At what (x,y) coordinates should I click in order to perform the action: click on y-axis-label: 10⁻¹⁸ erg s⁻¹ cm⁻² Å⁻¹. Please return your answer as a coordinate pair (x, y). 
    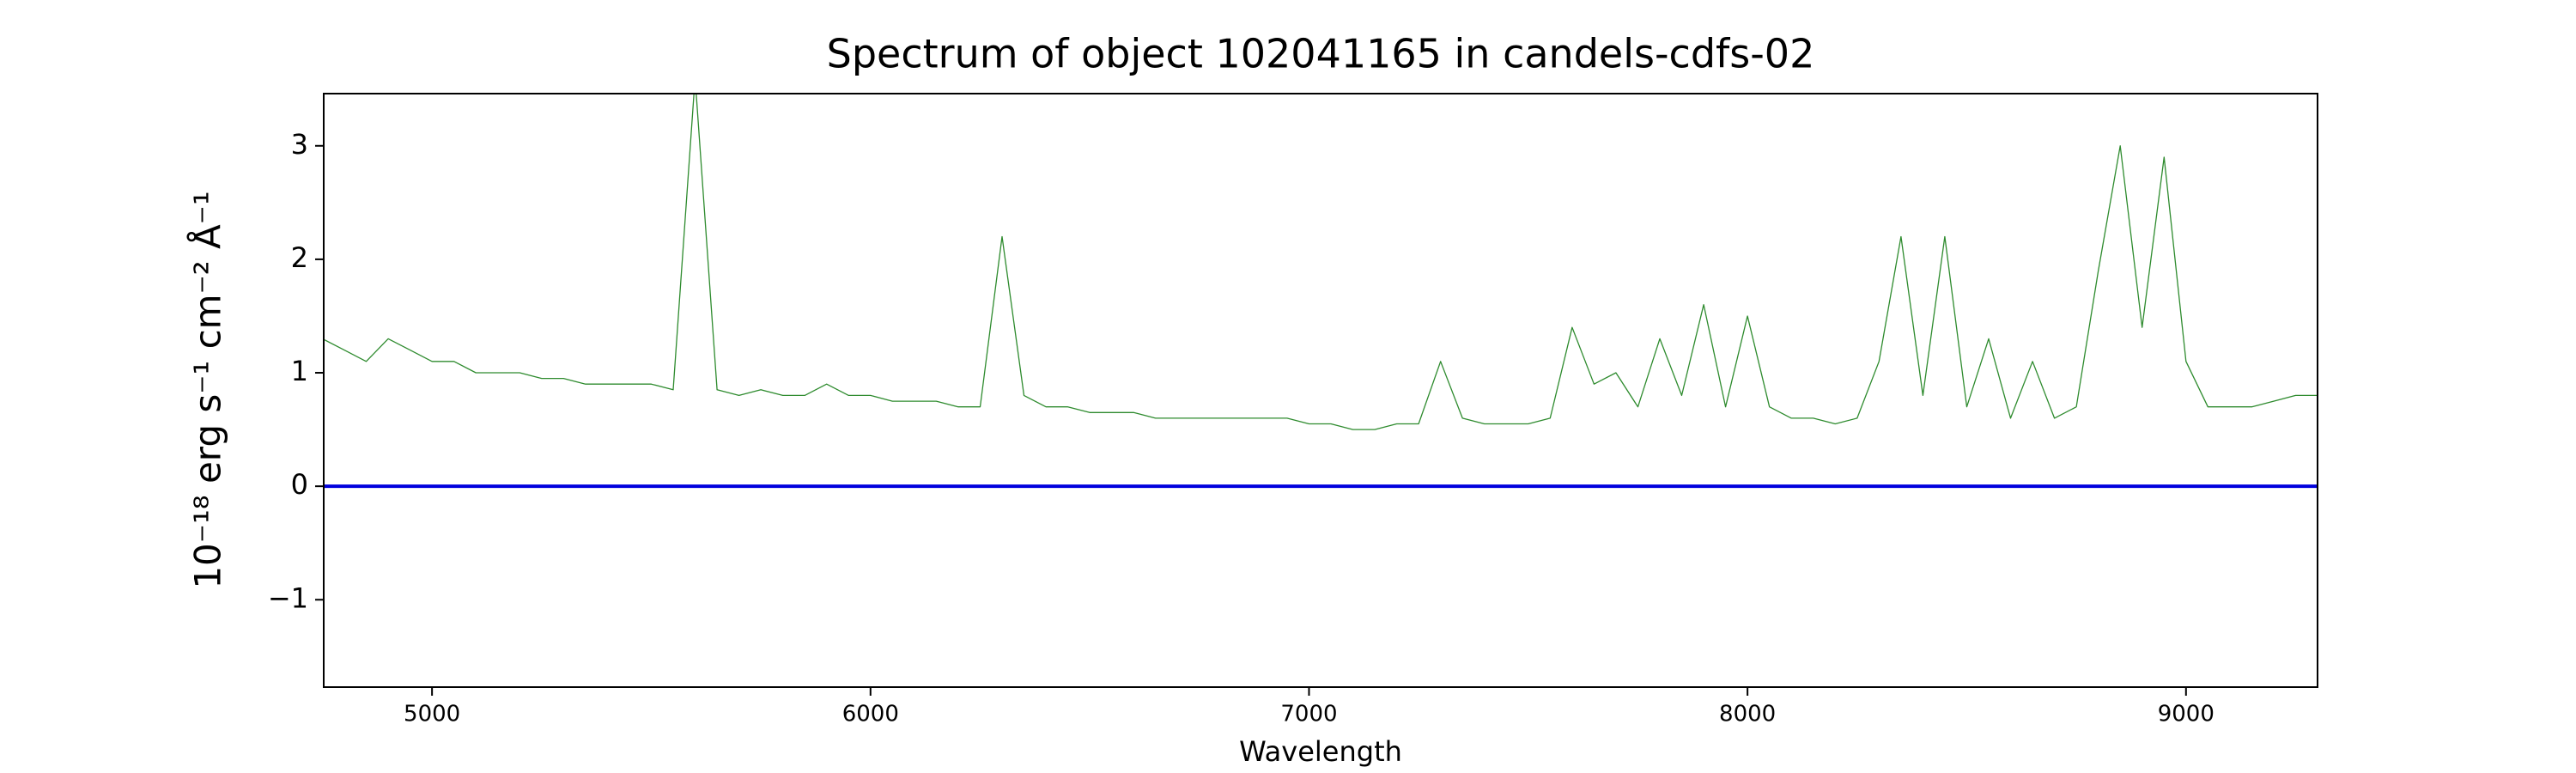
    Looking at the image, I should click on (207, 389).